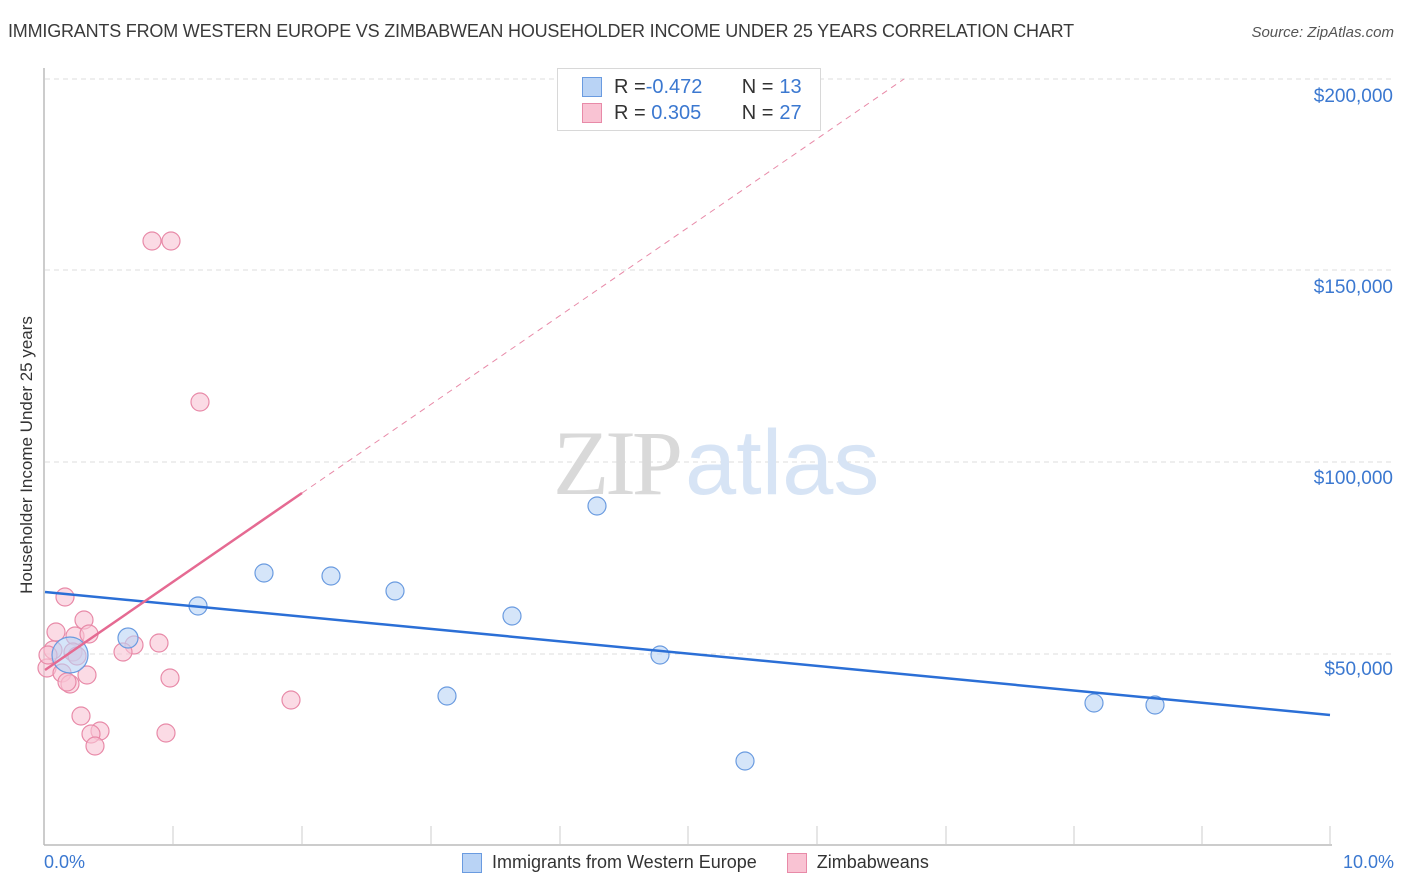 The height and width of the screenshot is (892, 1406). Describe the element at coordinates (1368, 862) in the screenshot. I see `x-tick-max: 10.0%` at that location.